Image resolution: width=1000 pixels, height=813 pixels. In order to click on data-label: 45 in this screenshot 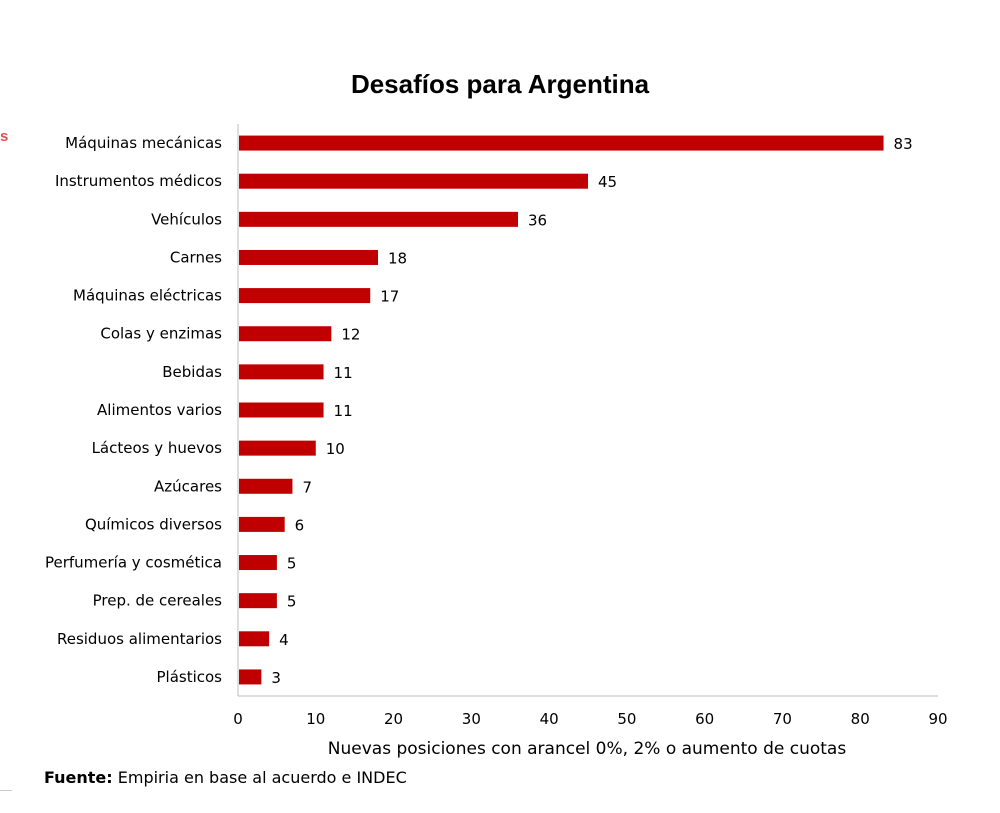, I will do `click(607, 182)`.